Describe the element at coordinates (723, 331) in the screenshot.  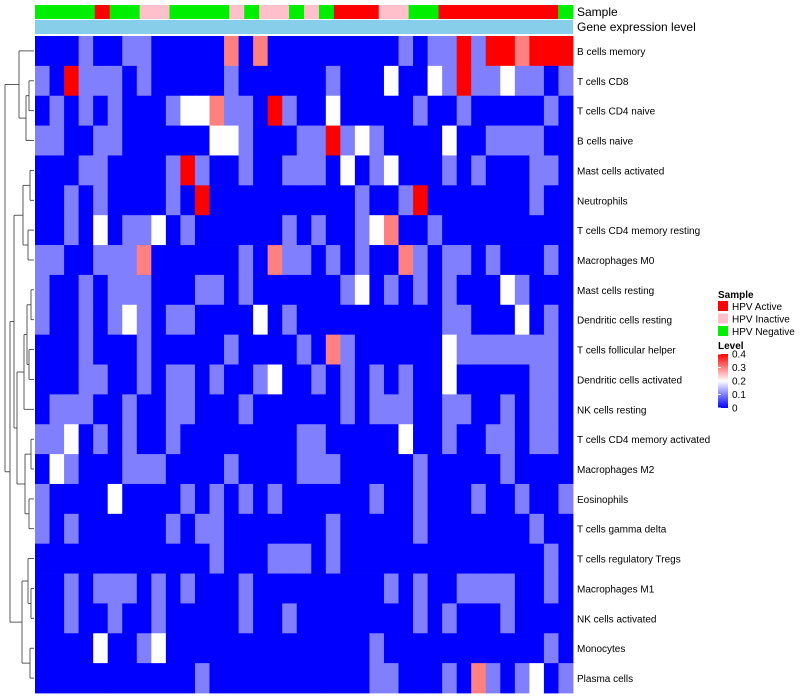
I see `legend-swatch` at that location.